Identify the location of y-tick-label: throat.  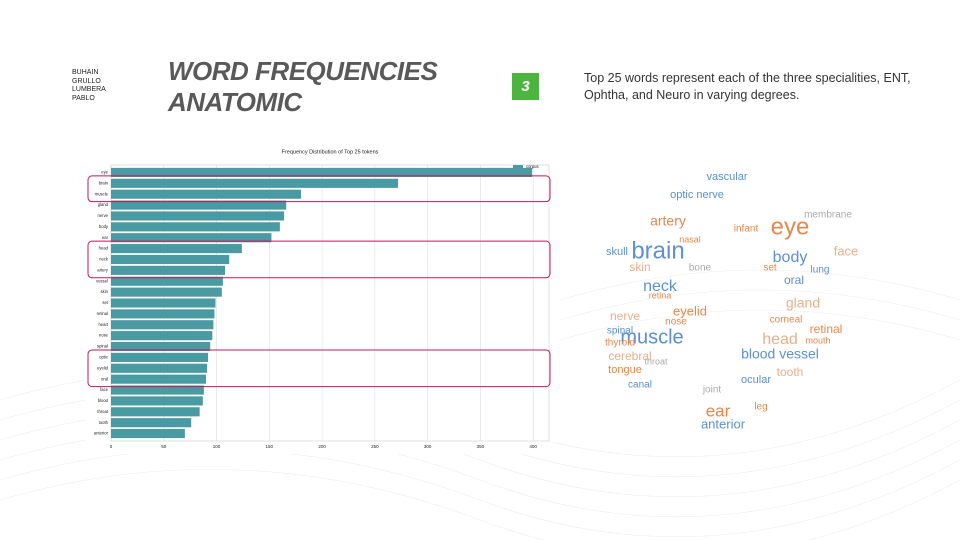
(103, 411).